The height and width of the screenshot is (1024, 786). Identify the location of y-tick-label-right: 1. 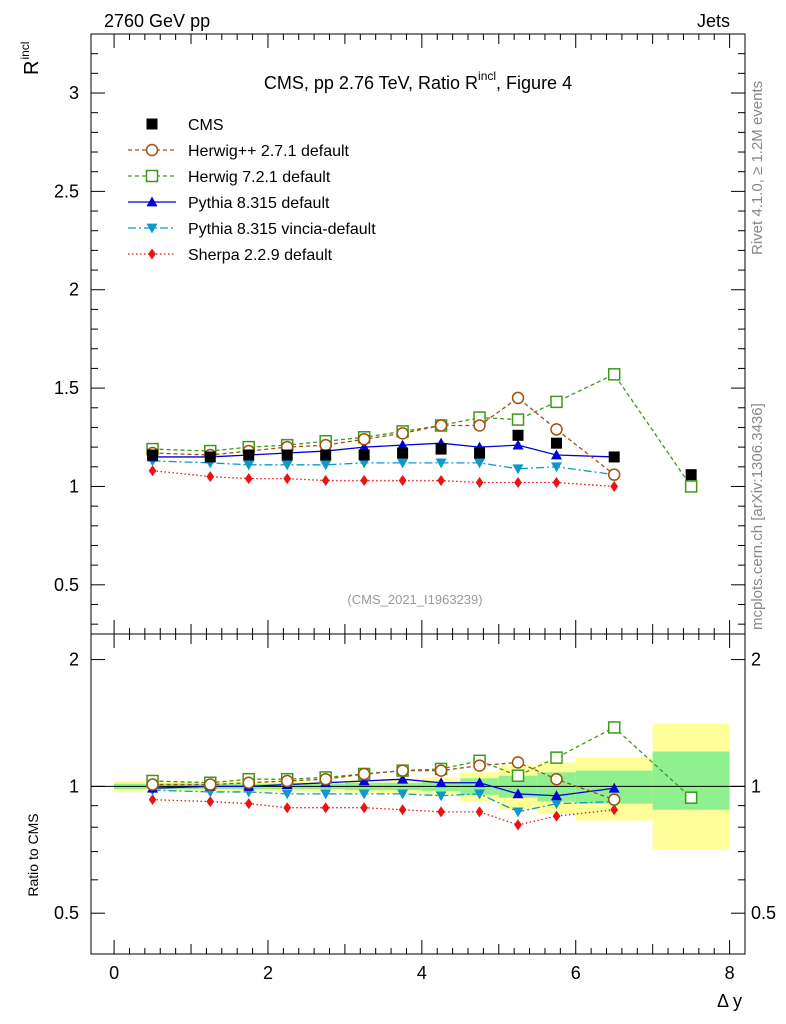
(756, 786).